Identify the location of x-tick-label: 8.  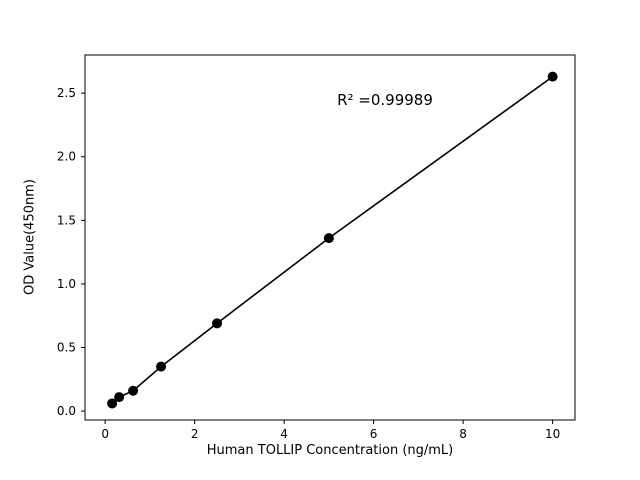
(463, 434).